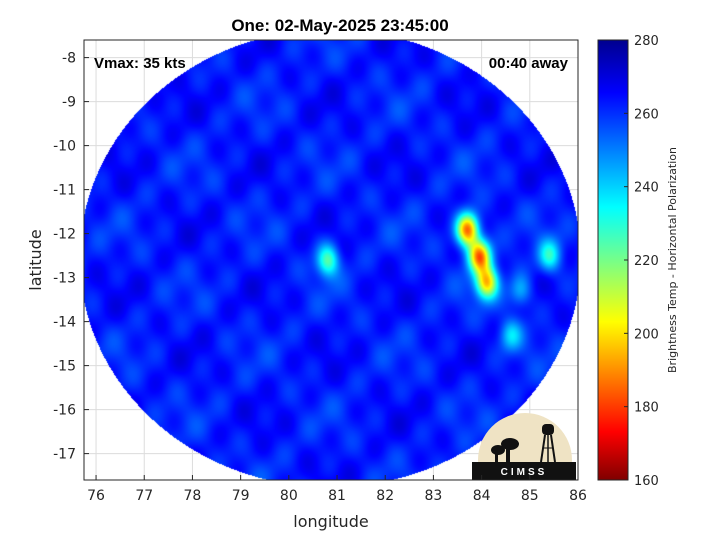 Image resolution: width=720 pixels, height=540 pixels. Describe the element at coordinates (241, 496) in the screenshot. I see `x-tick-label: 79` at that location.